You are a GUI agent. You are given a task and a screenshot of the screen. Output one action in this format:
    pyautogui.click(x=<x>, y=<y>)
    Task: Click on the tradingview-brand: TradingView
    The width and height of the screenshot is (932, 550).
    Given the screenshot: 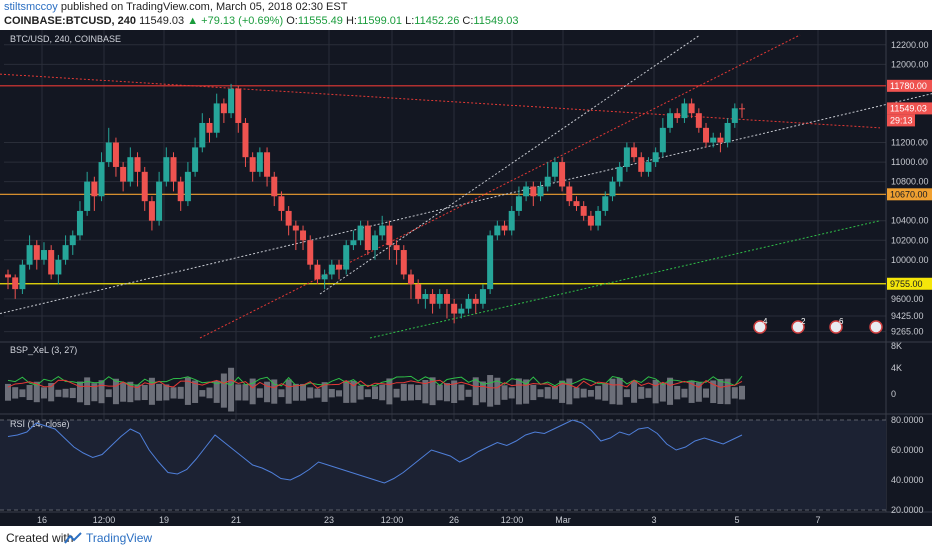 What is the action you would take?
    pyautogui.click(x=119, y=538)
    